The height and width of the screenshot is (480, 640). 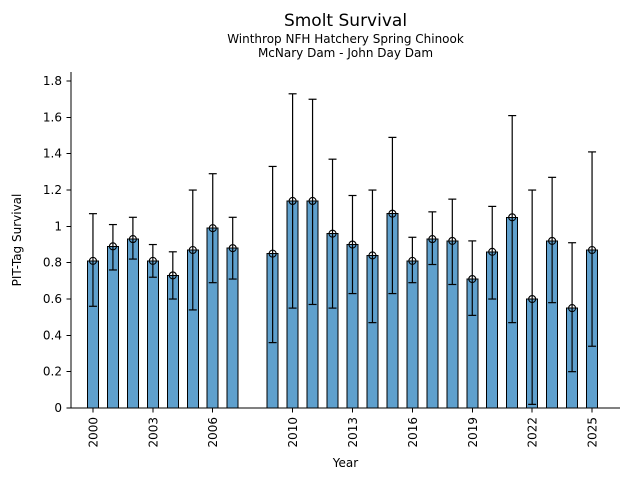 I want to click on y-tick-label: 1.6, so click(x=52, y=117).